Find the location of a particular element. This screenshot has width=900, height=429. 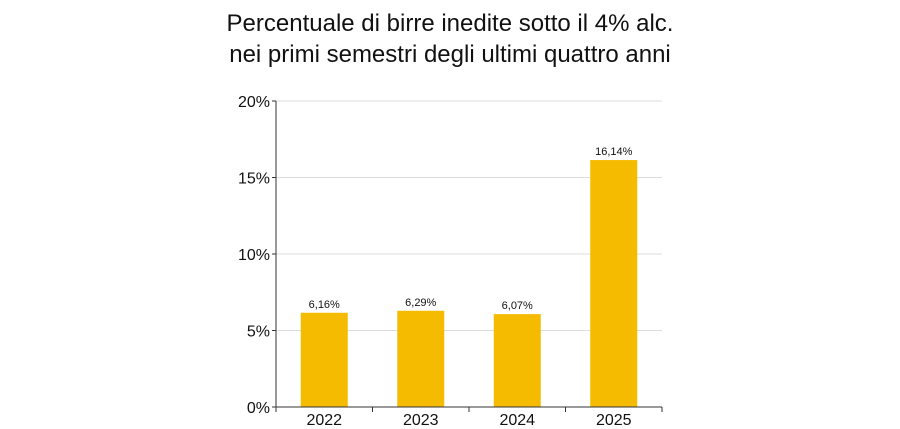

bar-2022 is located at coordinates (324, 359).